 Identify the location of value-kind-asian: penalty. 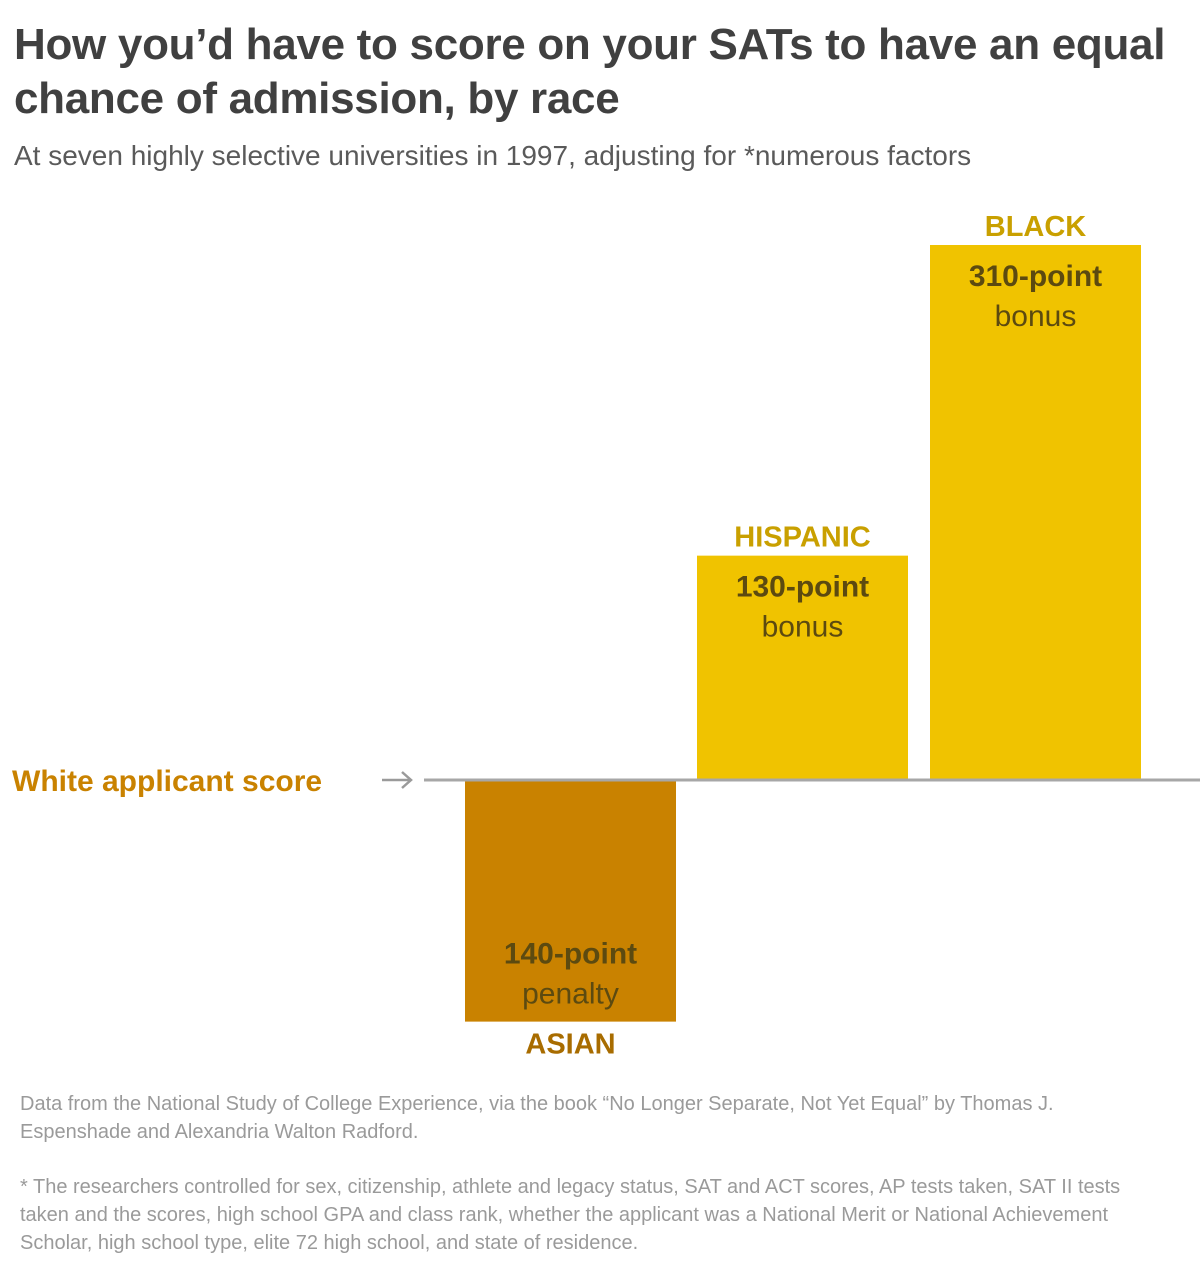
(570, 994).